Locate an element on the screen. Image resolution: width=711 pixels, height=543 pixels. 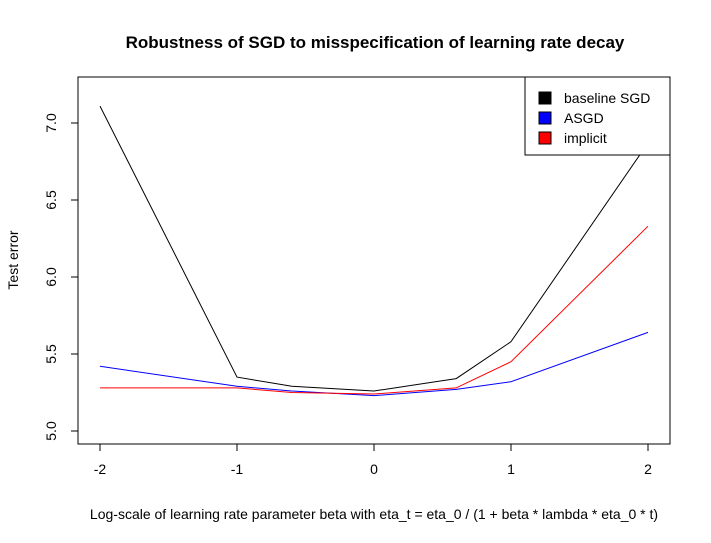
legend-label: implicit is located at coordinates (585, 138).